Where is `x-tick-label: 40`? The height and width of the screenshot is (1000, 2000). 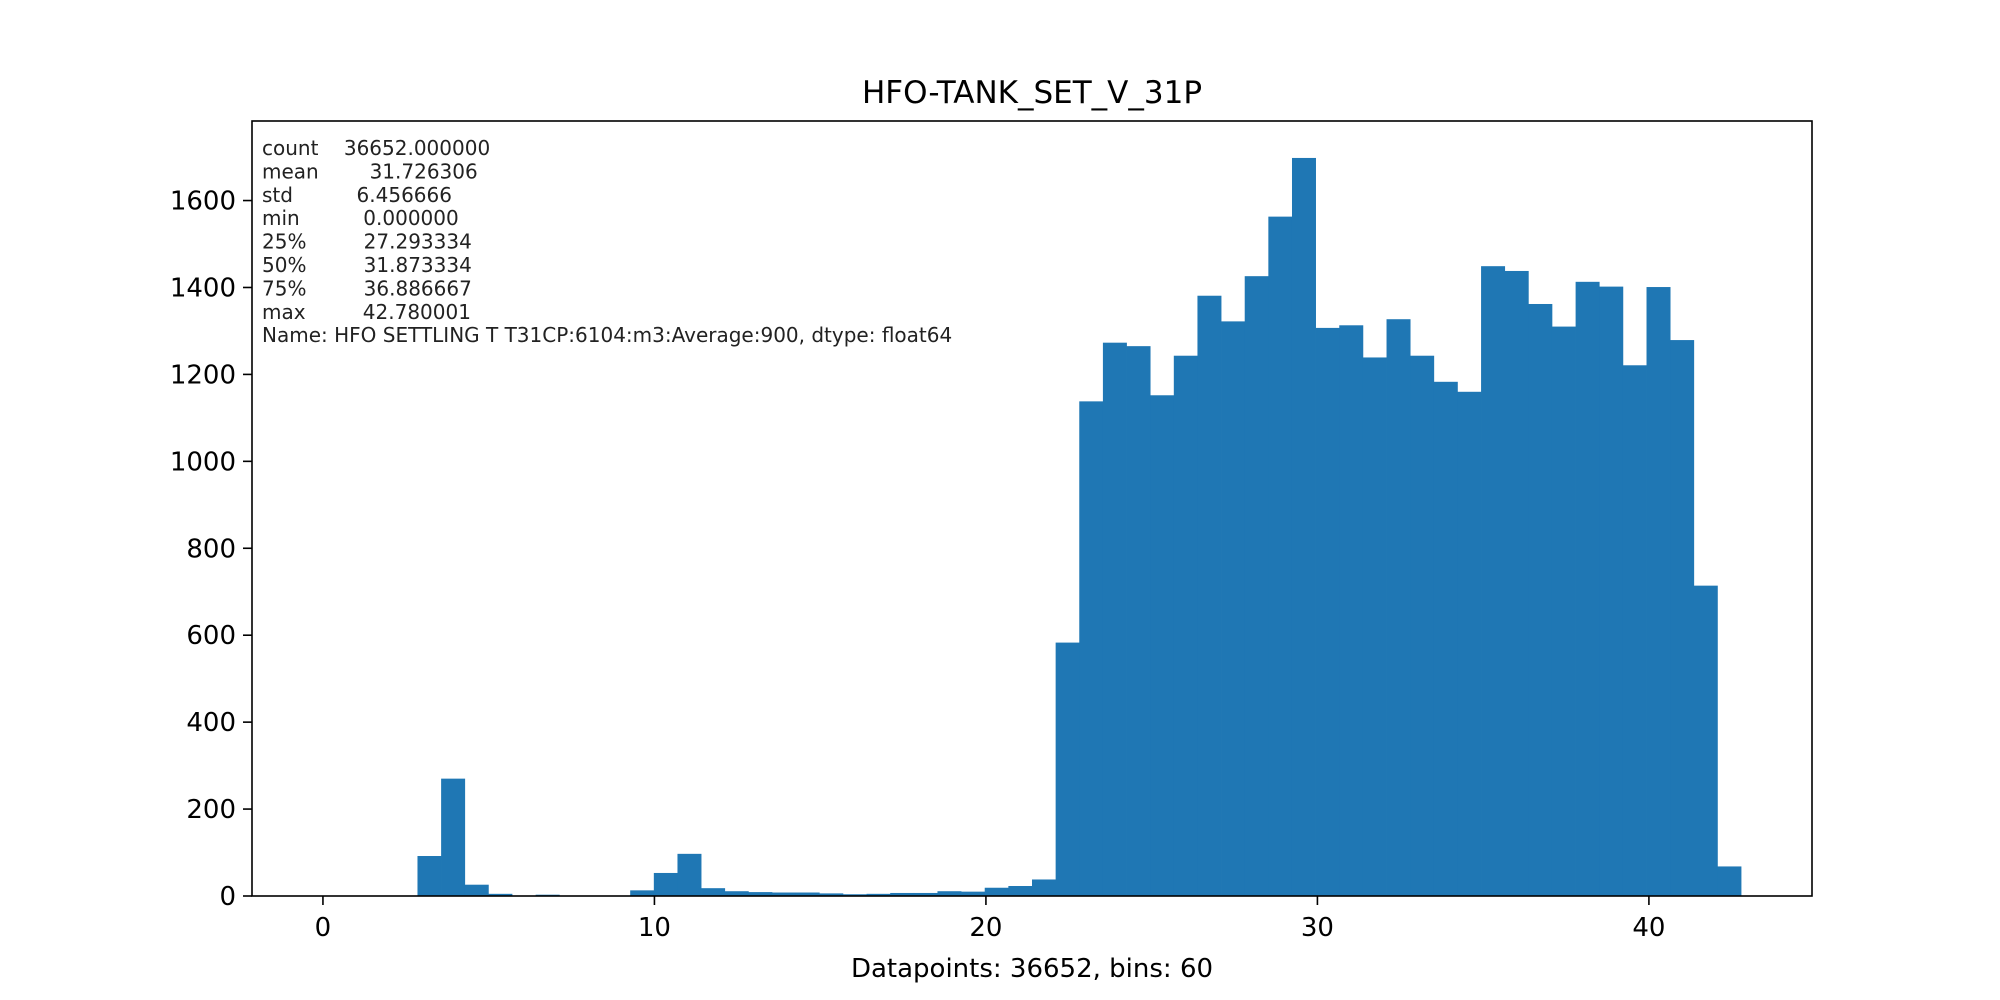
x-tick-label: 40 is located at coordinates (1648, 928).